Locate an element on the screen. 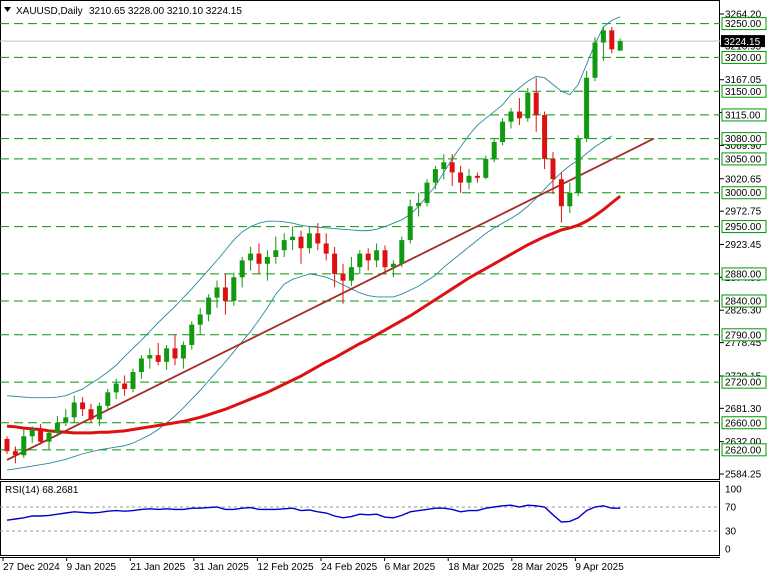 The height and width of the screenshot is (577, 767). rsi-line is located at coordinates (313, 513).